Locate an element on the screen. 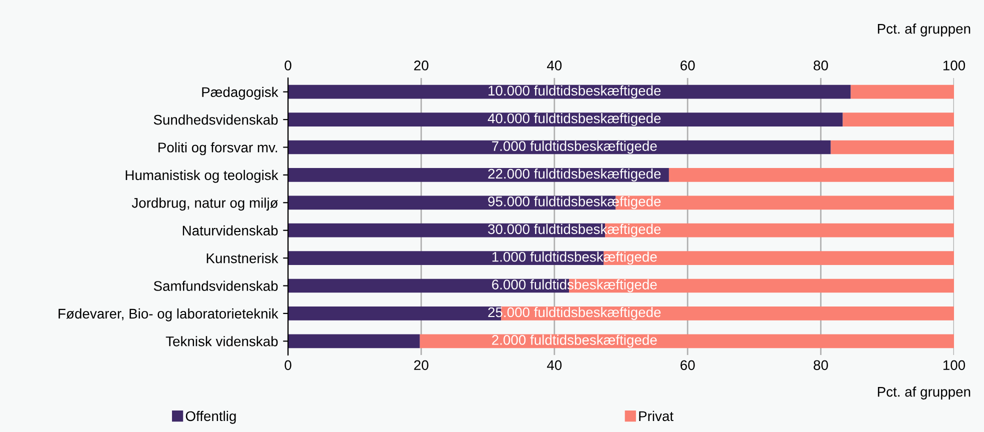 This screenshot has width=984, height=432. x2-tick-label: 100 is located at coordinates (954, 65).